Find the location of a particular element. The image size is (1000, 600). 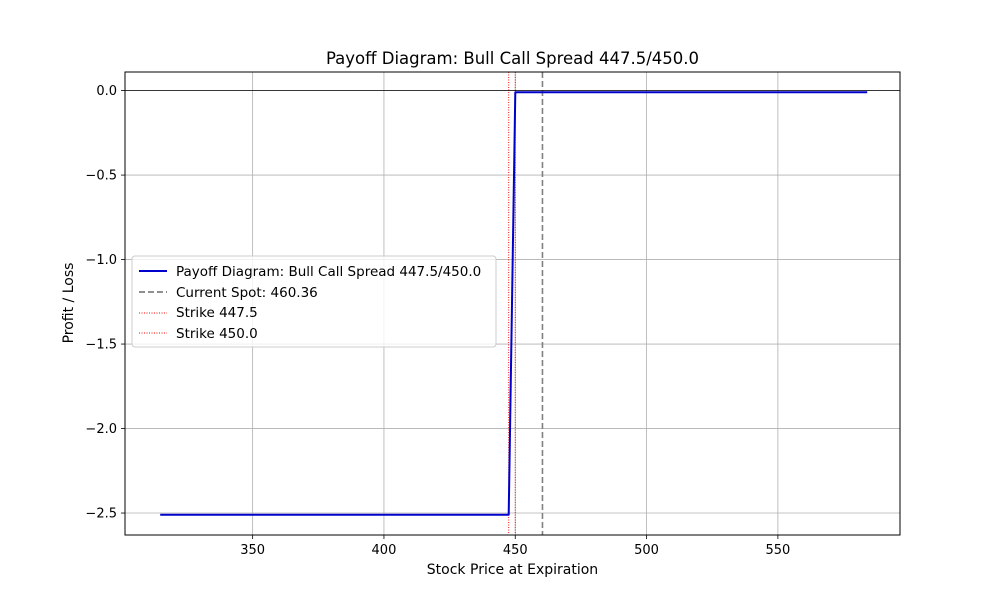

y-tick-label: −1.5 is located at coordinates (101, 345).